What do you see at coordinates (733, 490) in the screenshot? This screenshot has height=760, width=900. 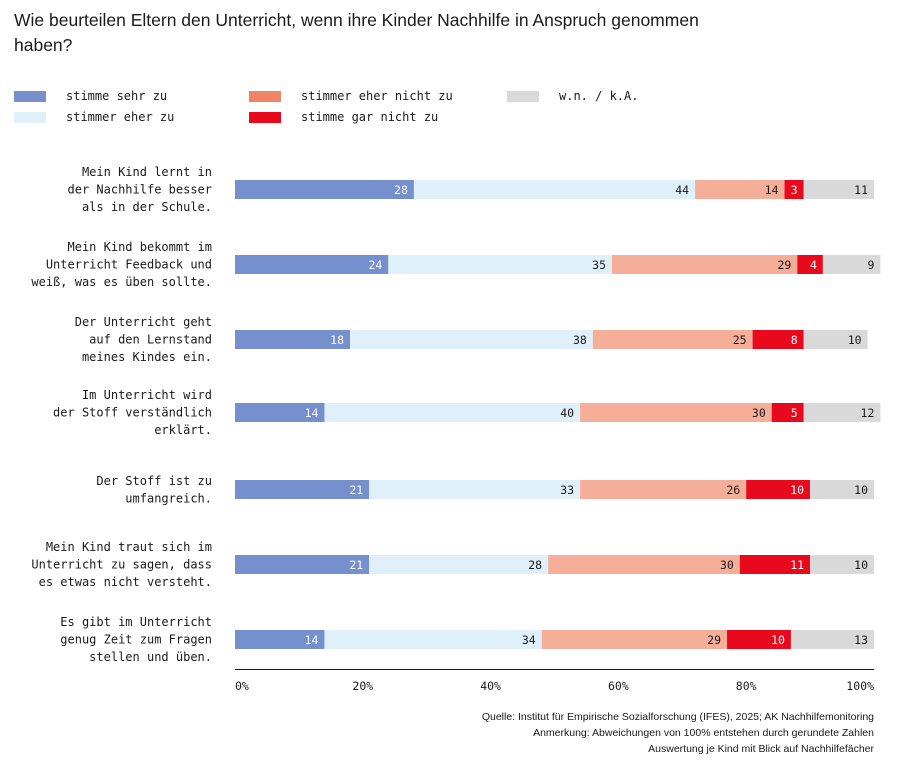 I see `data-label: 26` at bounding box center [733, 490].